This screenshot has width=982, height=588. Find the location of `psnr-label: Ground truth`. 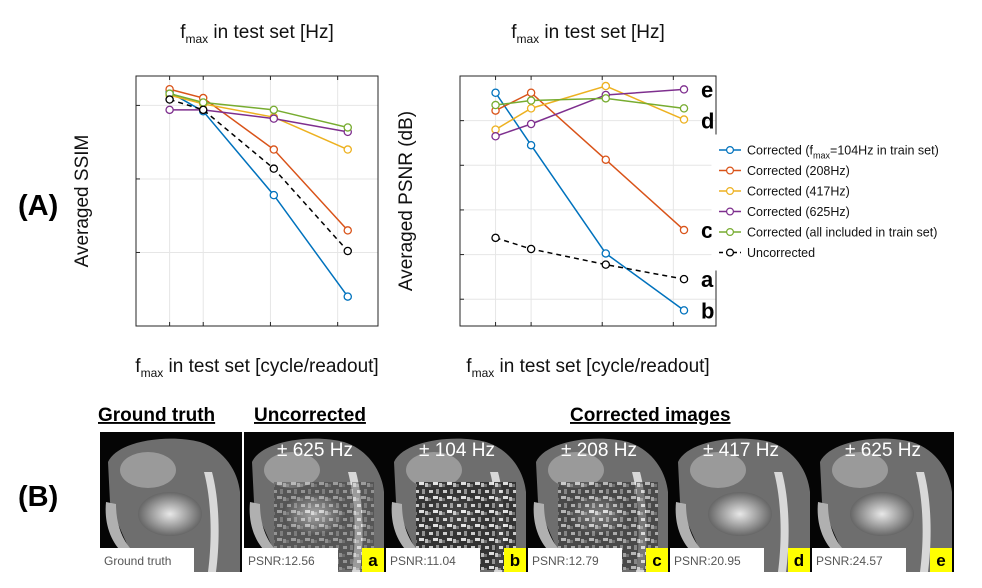

psnr-label: Ground truth is located at coordinates (137, 561).